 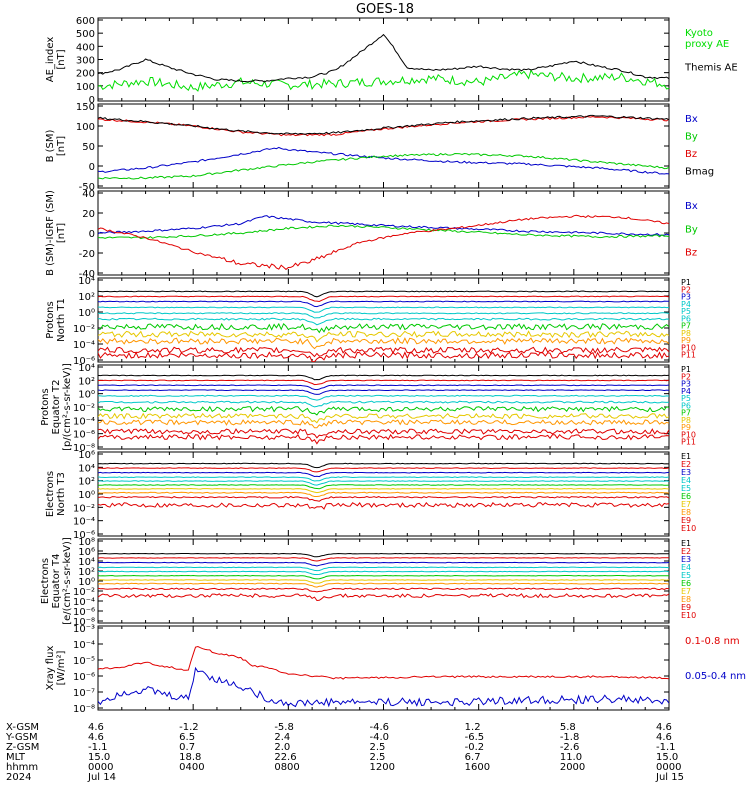 I want to click on series-line-p9, so click(x=383, y=343).